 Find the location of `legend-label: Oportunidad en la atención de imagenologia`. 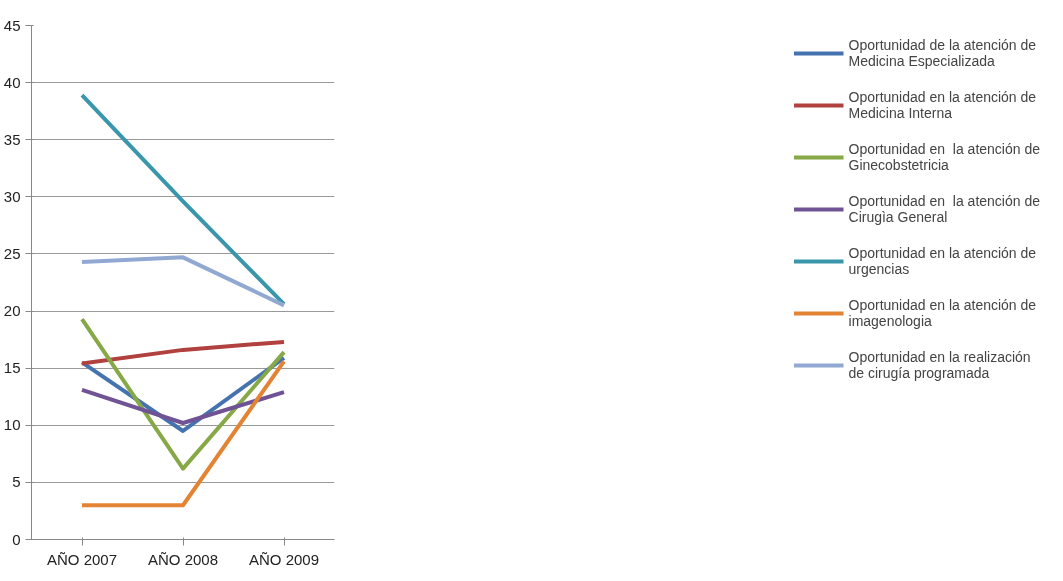

legend-label: Oportunidad en la atención de imagenologia is located at coordinates (942, 313).